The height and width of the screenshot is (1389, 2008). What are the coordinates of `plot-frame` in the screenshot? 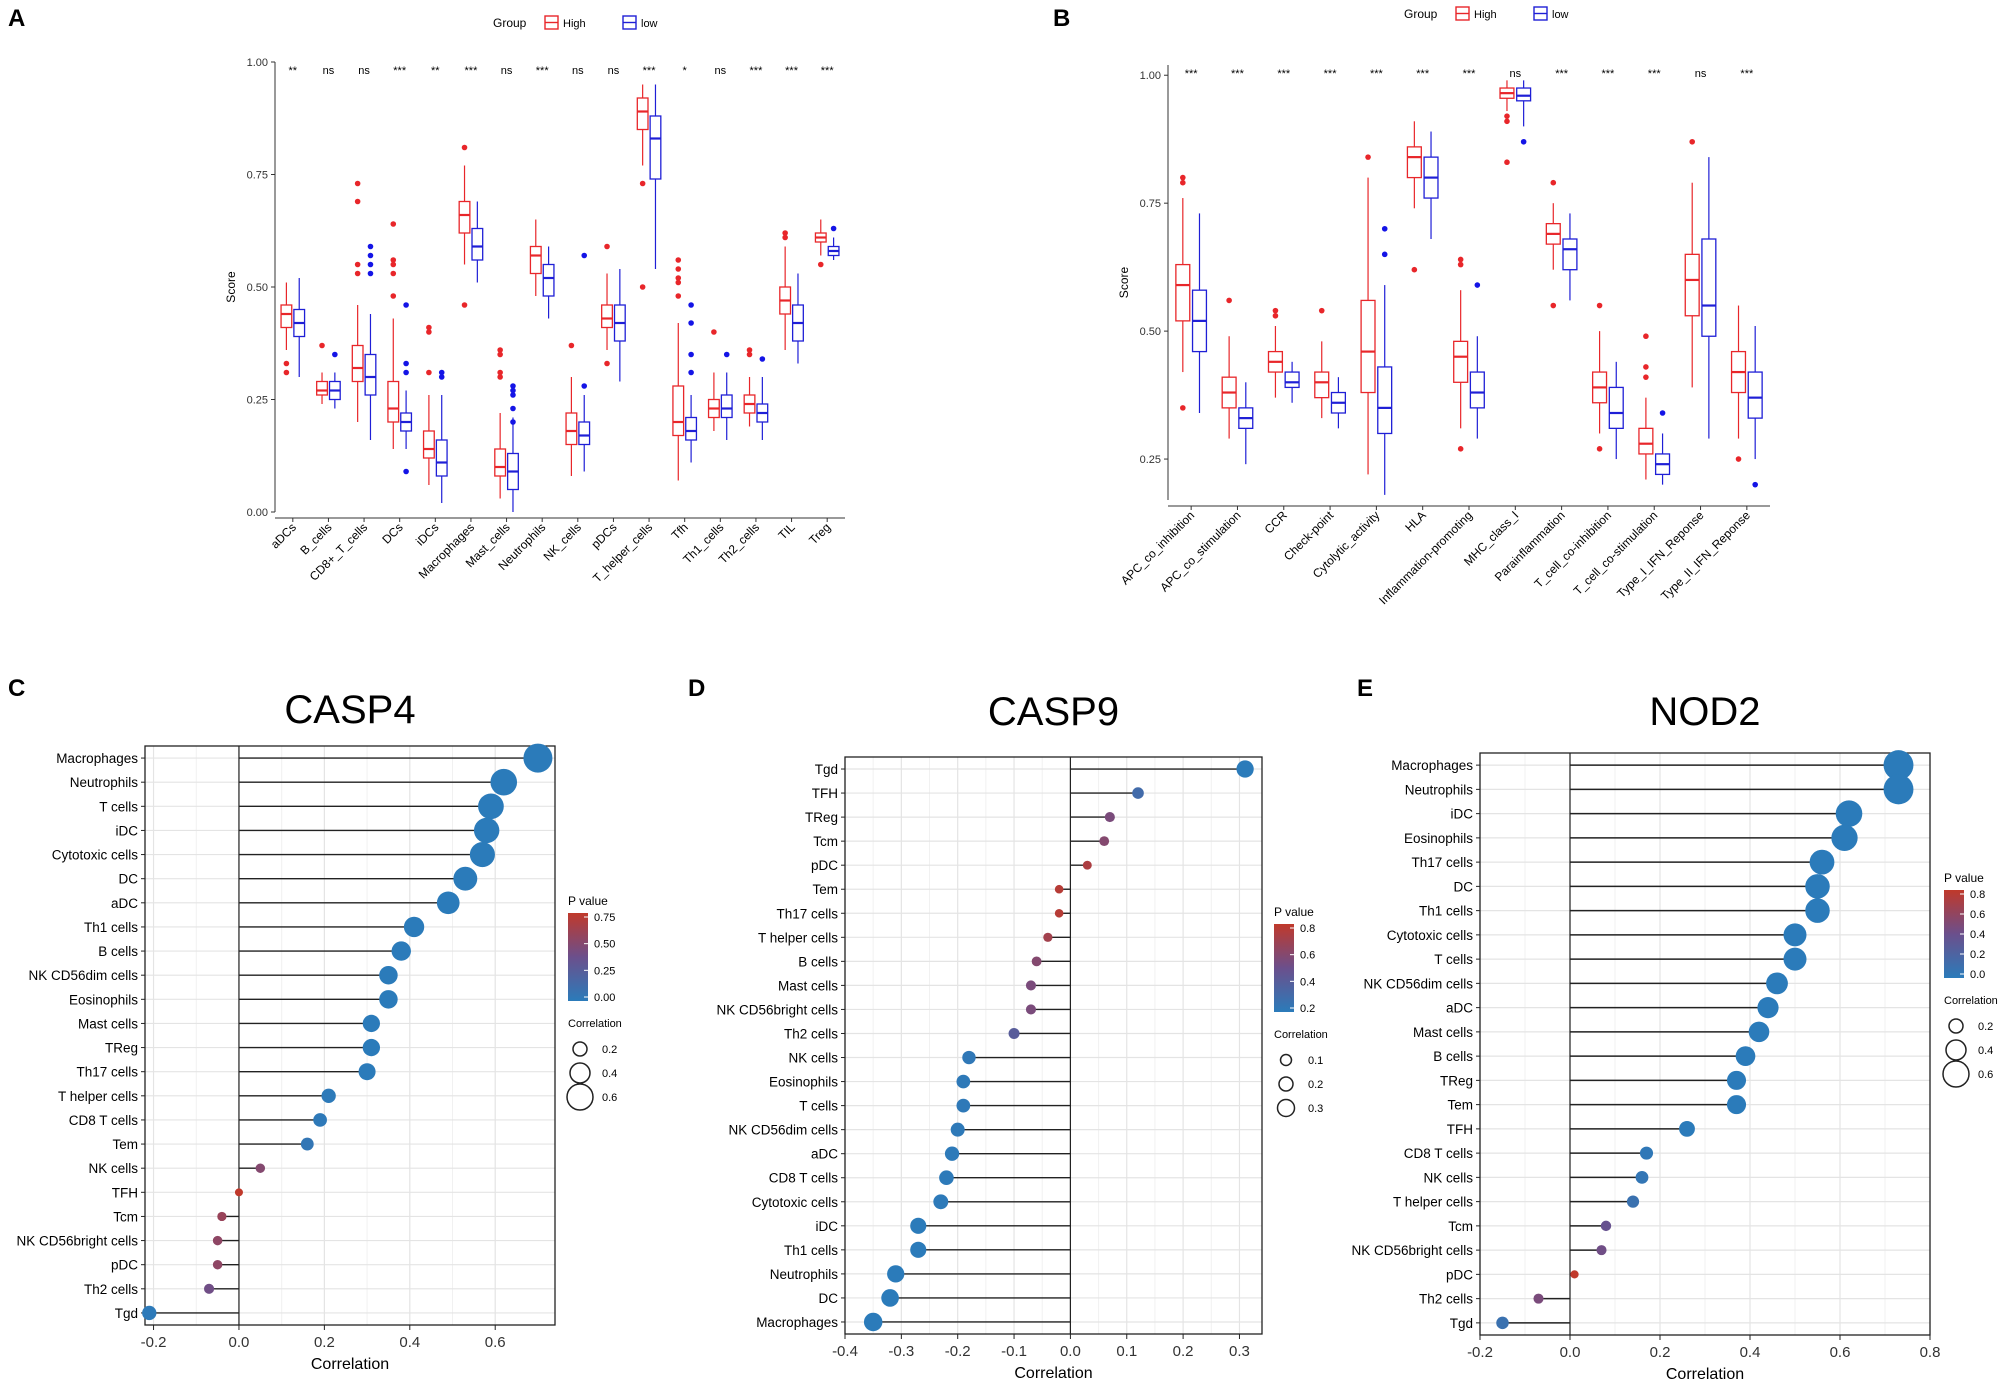 It's located at (350, 1035).